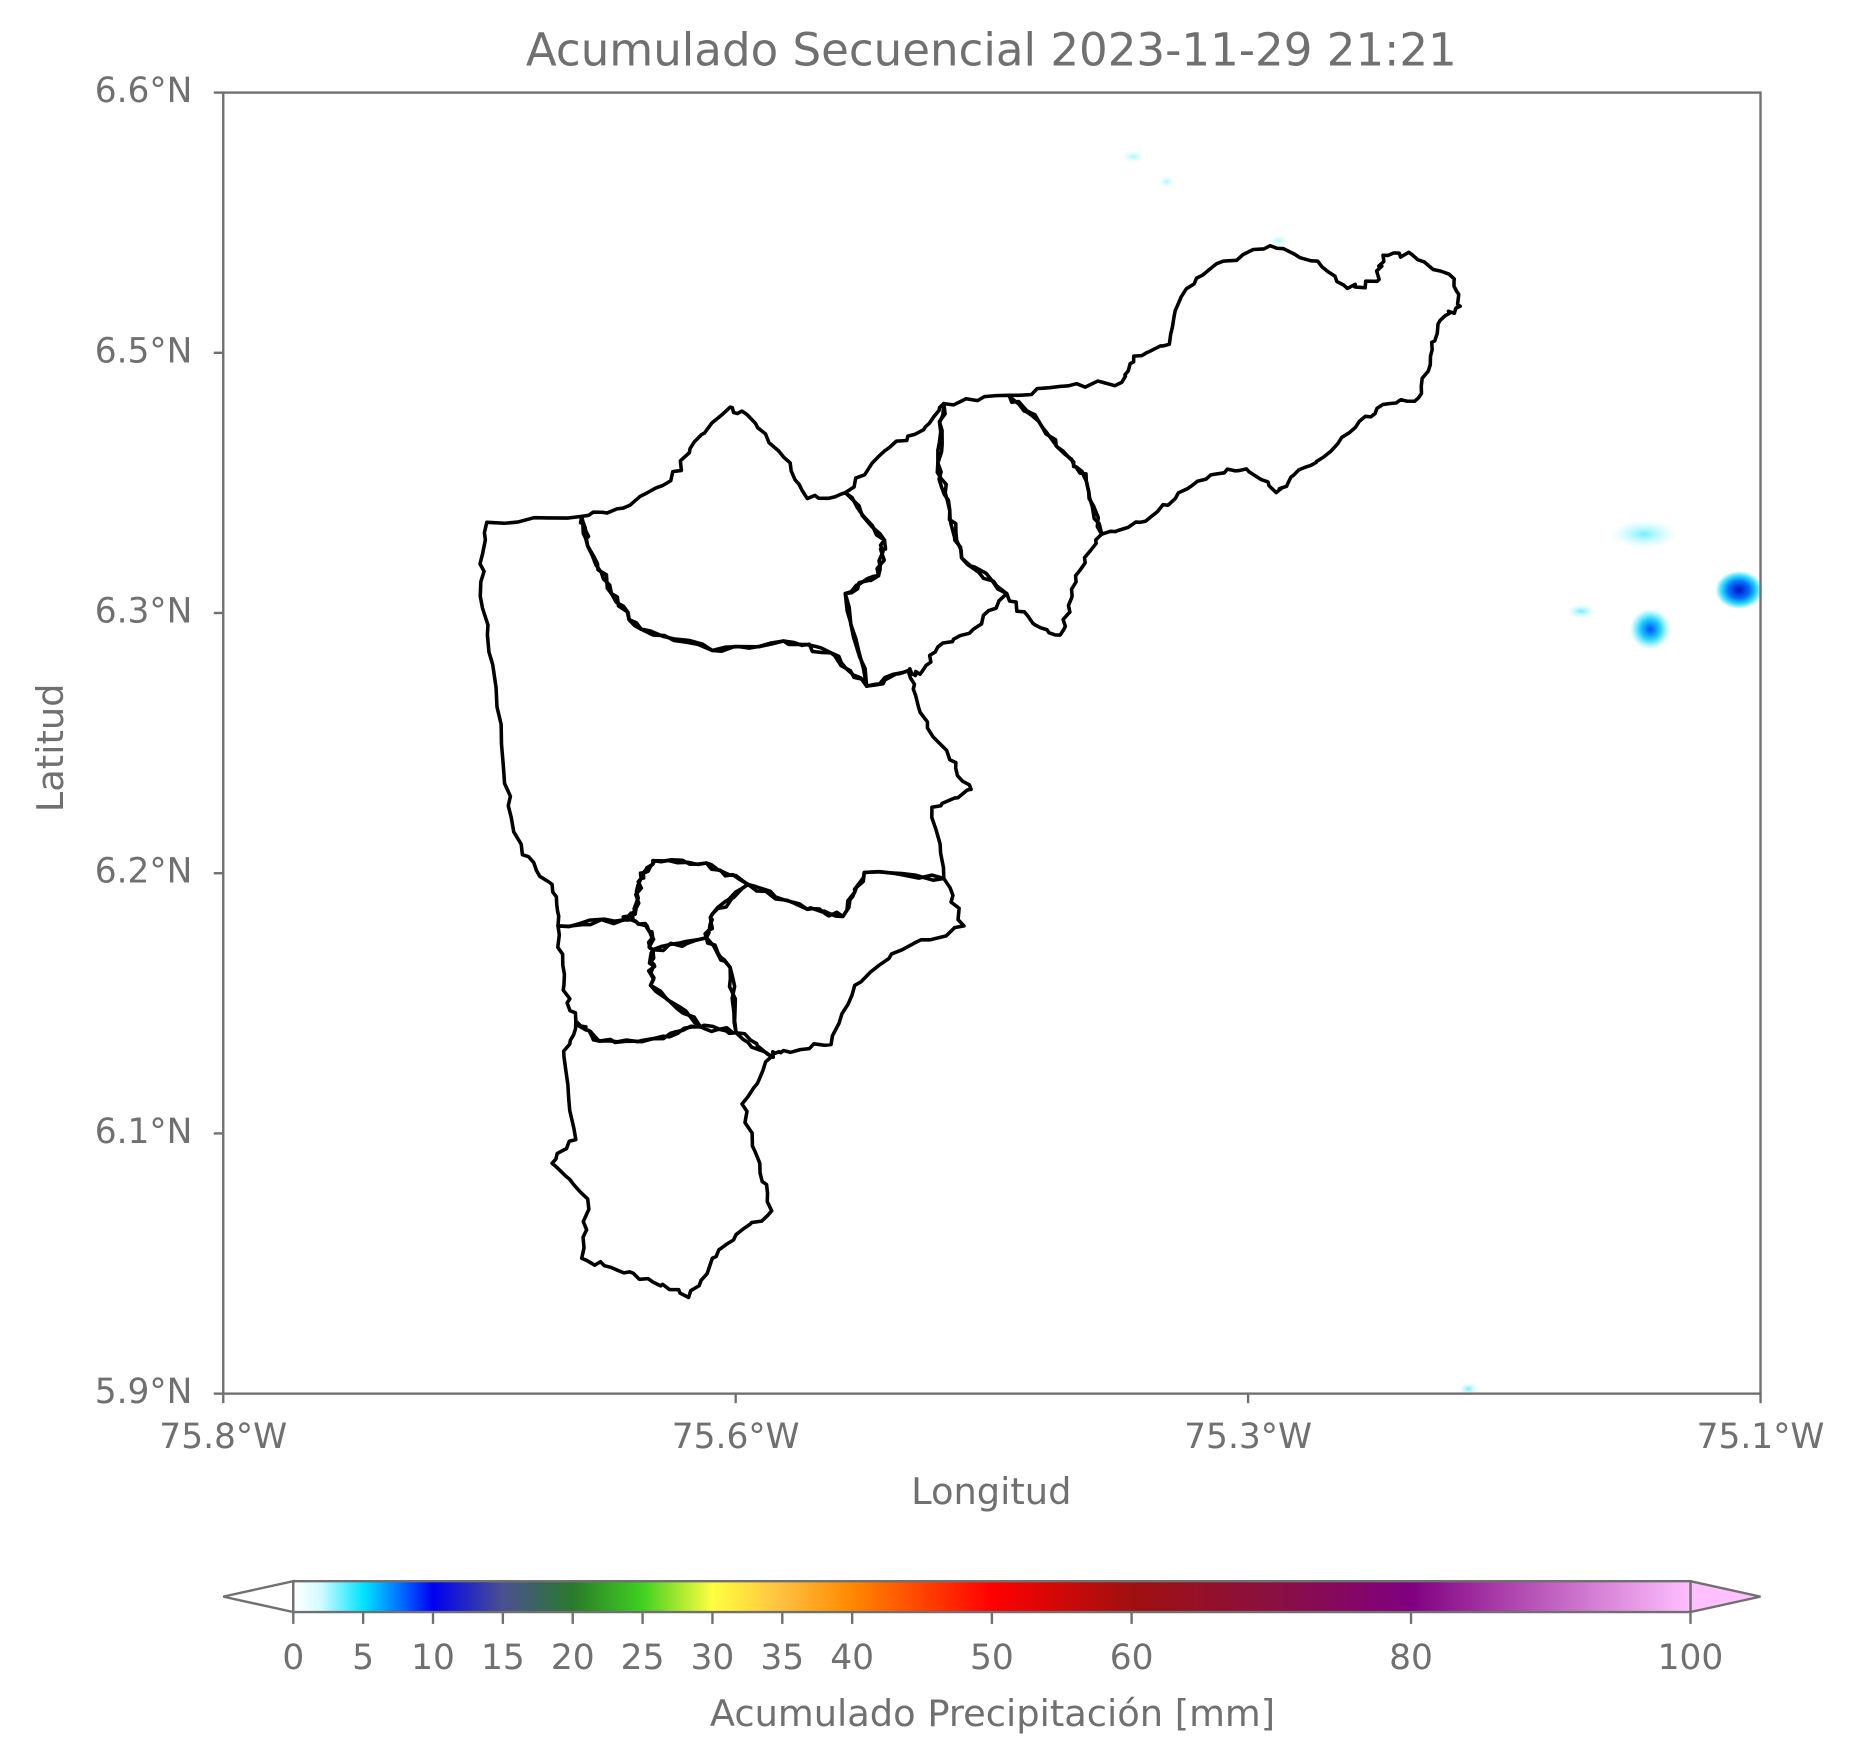  What do you see at coordinates (1761, 1437) in the screenshot?
I see `x-tick-label: 75.1°W` at bounding box center [1761, 1437].